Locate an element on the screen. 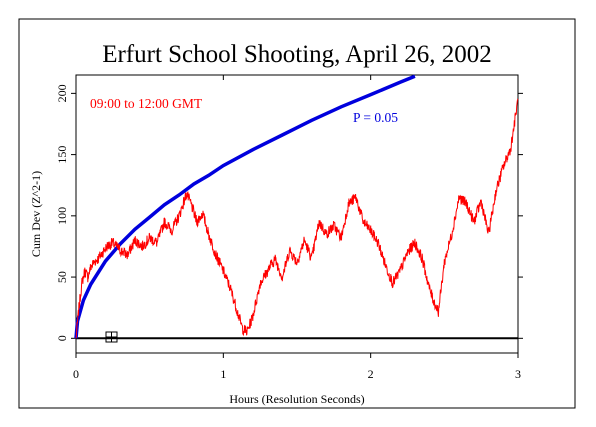 This screenshot has width=596, height=427. x-tick-label: 2 is located at coordinates (371, 374).